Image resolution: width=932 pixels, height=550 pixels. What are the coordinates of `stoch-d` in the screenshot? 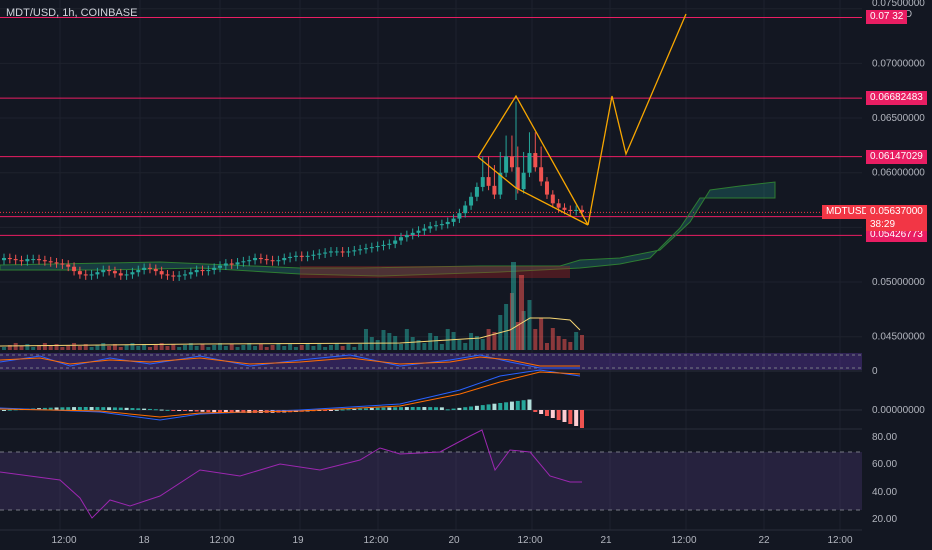 It's located at (290, 361).